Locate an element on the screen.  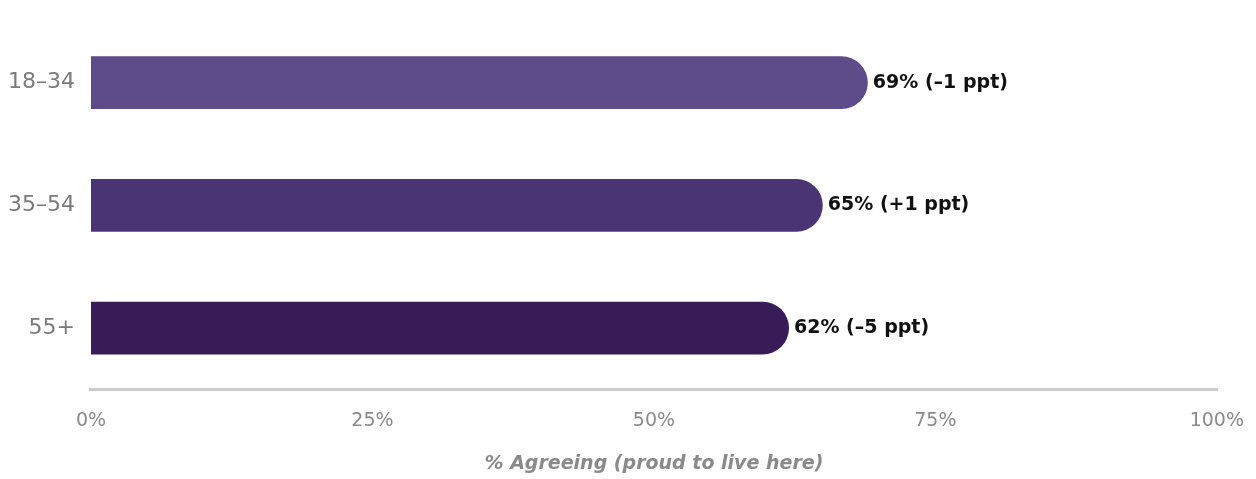
x-tick-label: 25% is located at coordinates (372, 418).